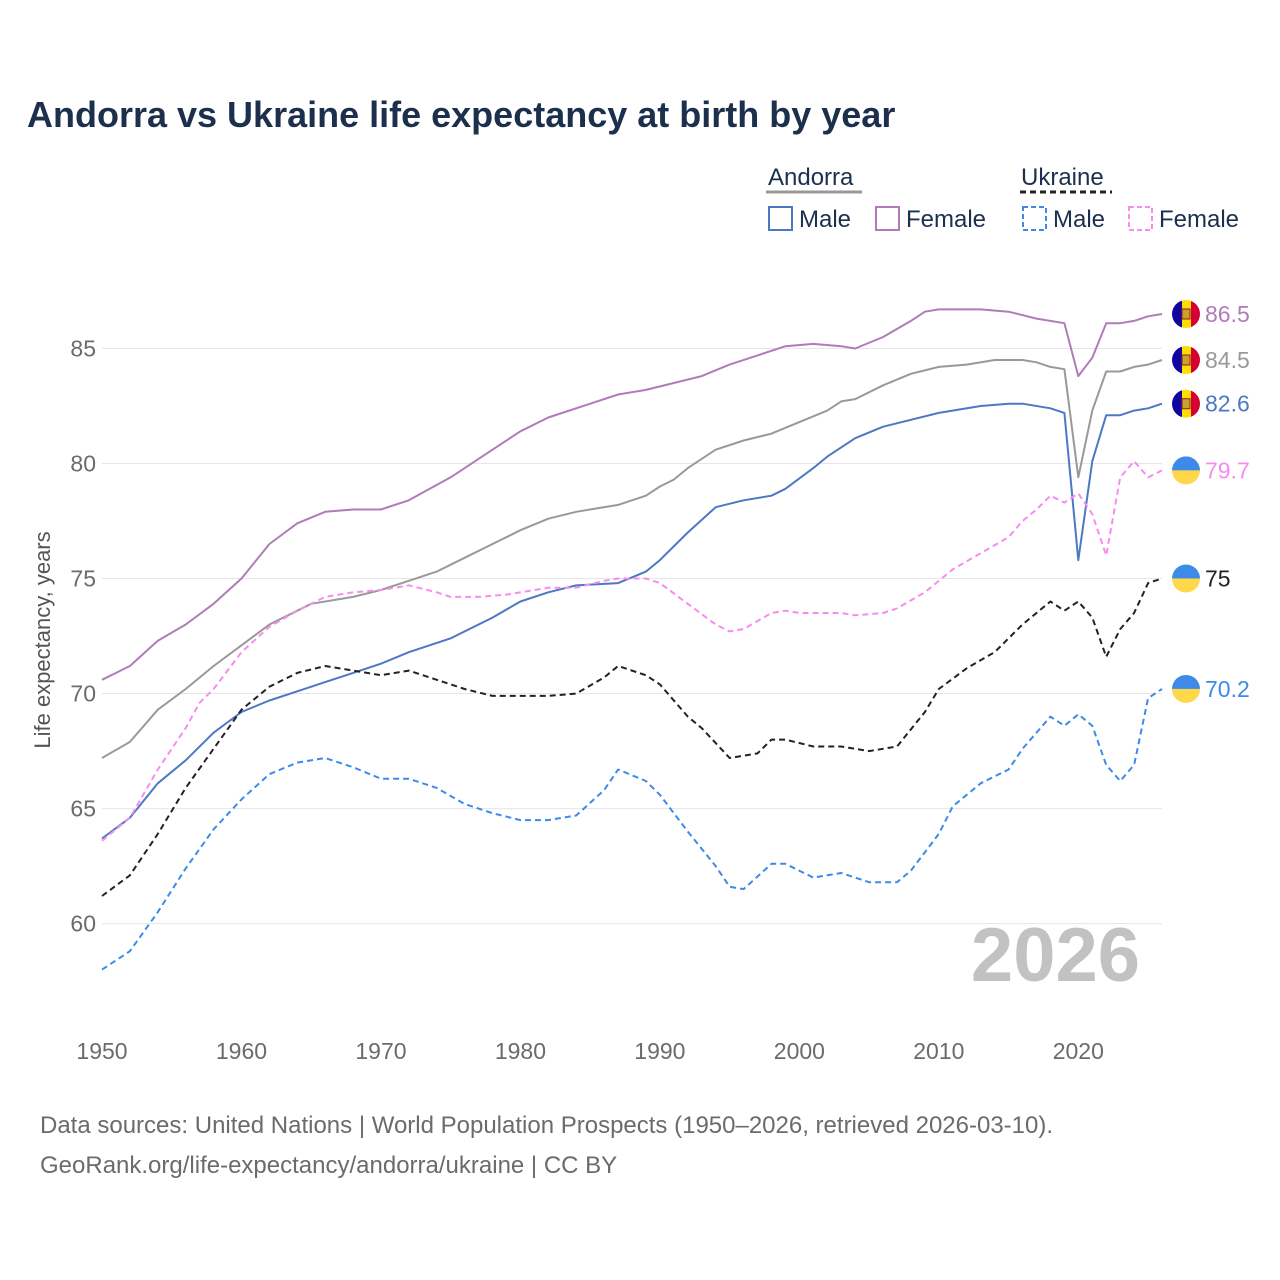  Describe the element at coordinates (83, 809) in the screenshot. I see `y-tick-label: 65` at that location.